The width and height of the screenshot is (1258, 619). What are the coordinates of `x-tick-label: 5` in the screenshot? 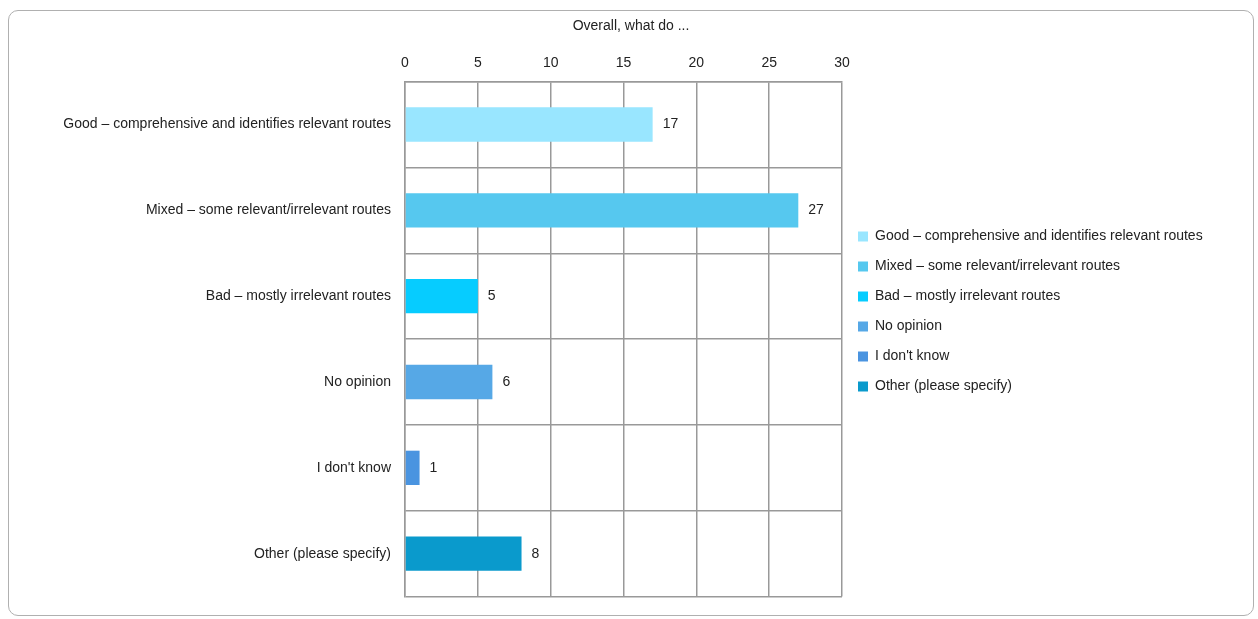 It's located at (477, 62).